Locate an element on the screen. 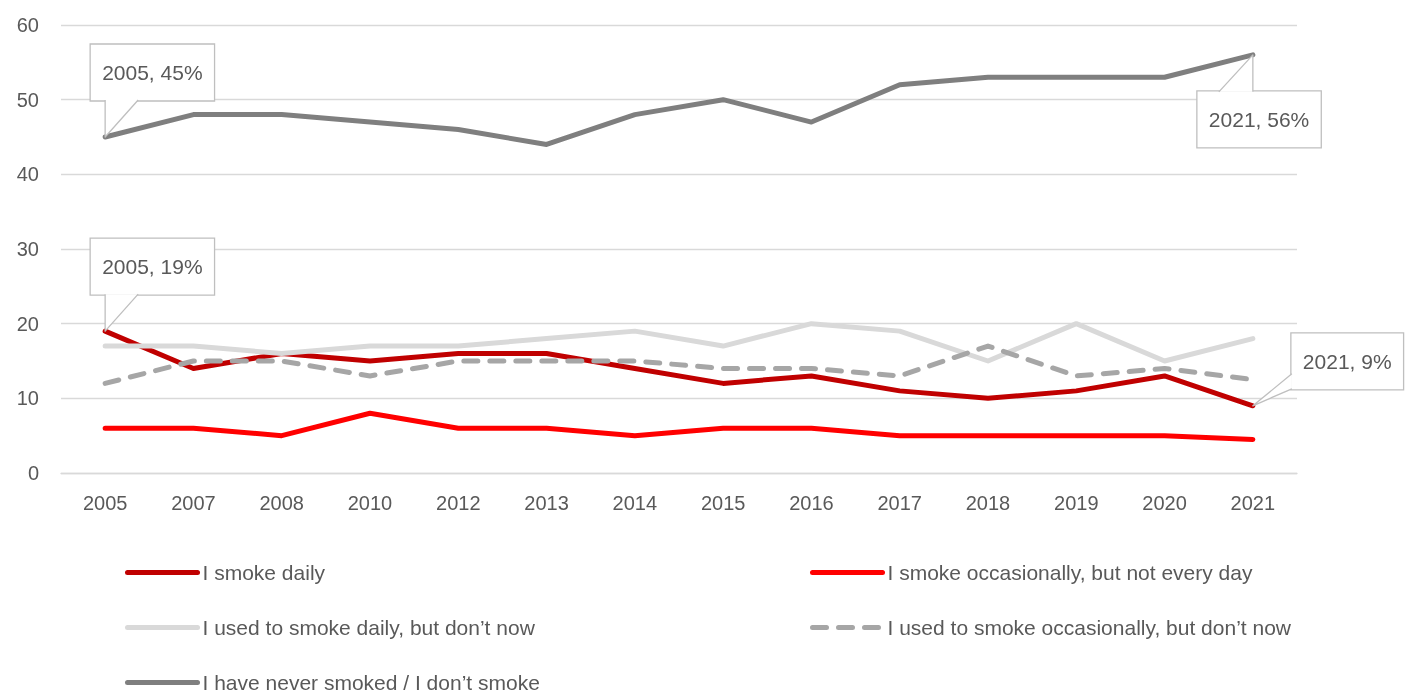  legend-label: I smoke daily is located at coordinates (264, 572).